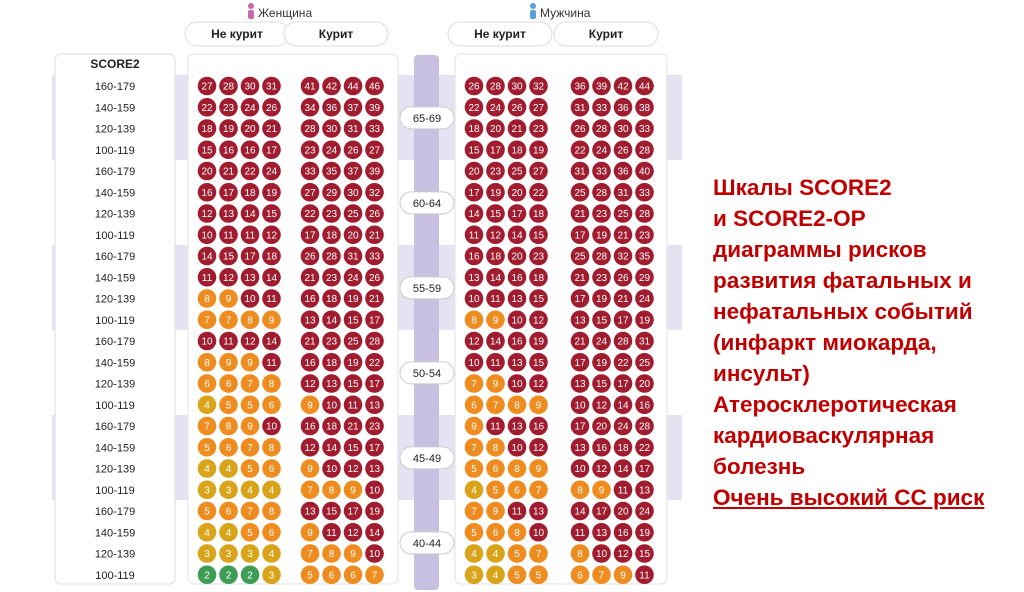  Describe the element at coordinates (285, 13) in the screenshot. I see `women-label: Женщина` at that location.